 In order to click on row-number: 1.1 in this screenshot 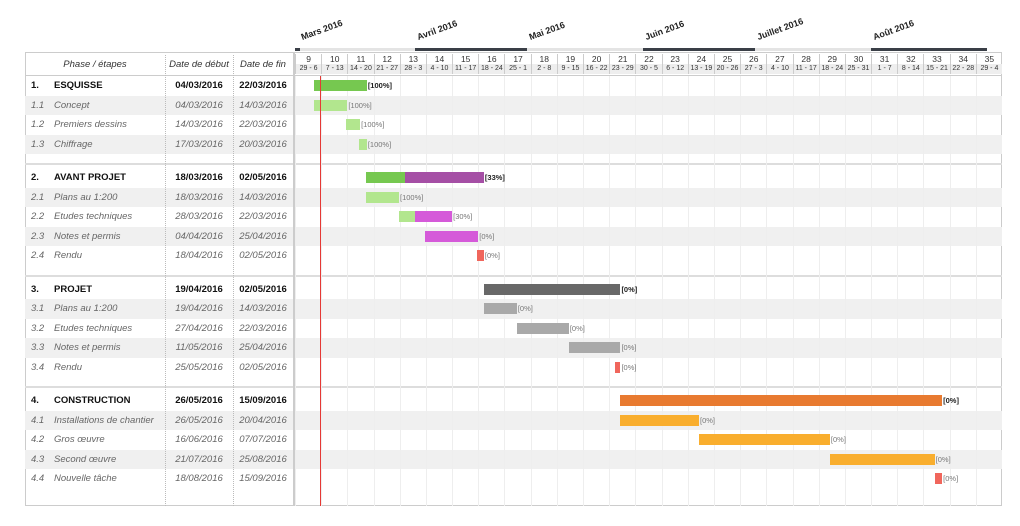, I will do `click(38, 105)`.